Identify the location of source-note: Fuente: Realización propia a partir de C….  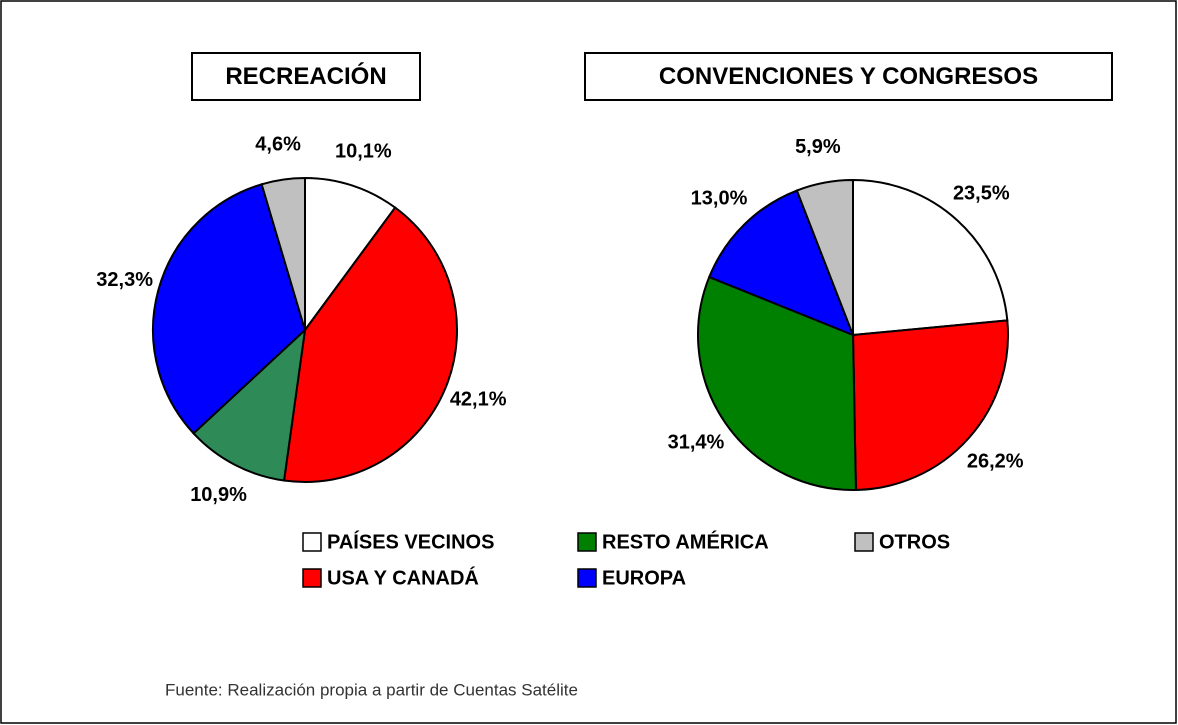
(371, 689).